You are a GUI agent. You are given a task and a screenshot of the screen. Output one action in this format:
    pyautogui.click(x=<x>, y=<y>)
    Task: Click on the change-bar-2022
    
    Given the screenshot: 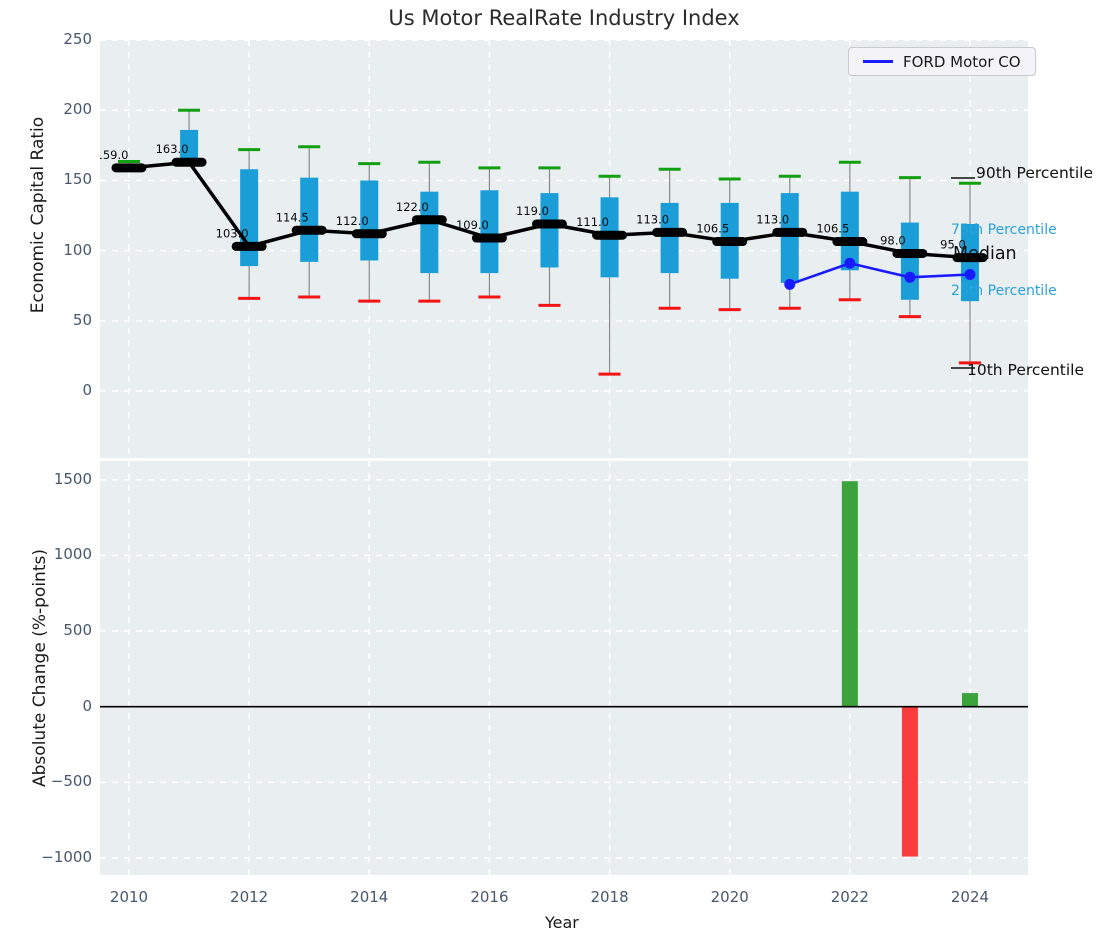 What is the action you would take?
    pyautogui.click(x=849, y=594)
    